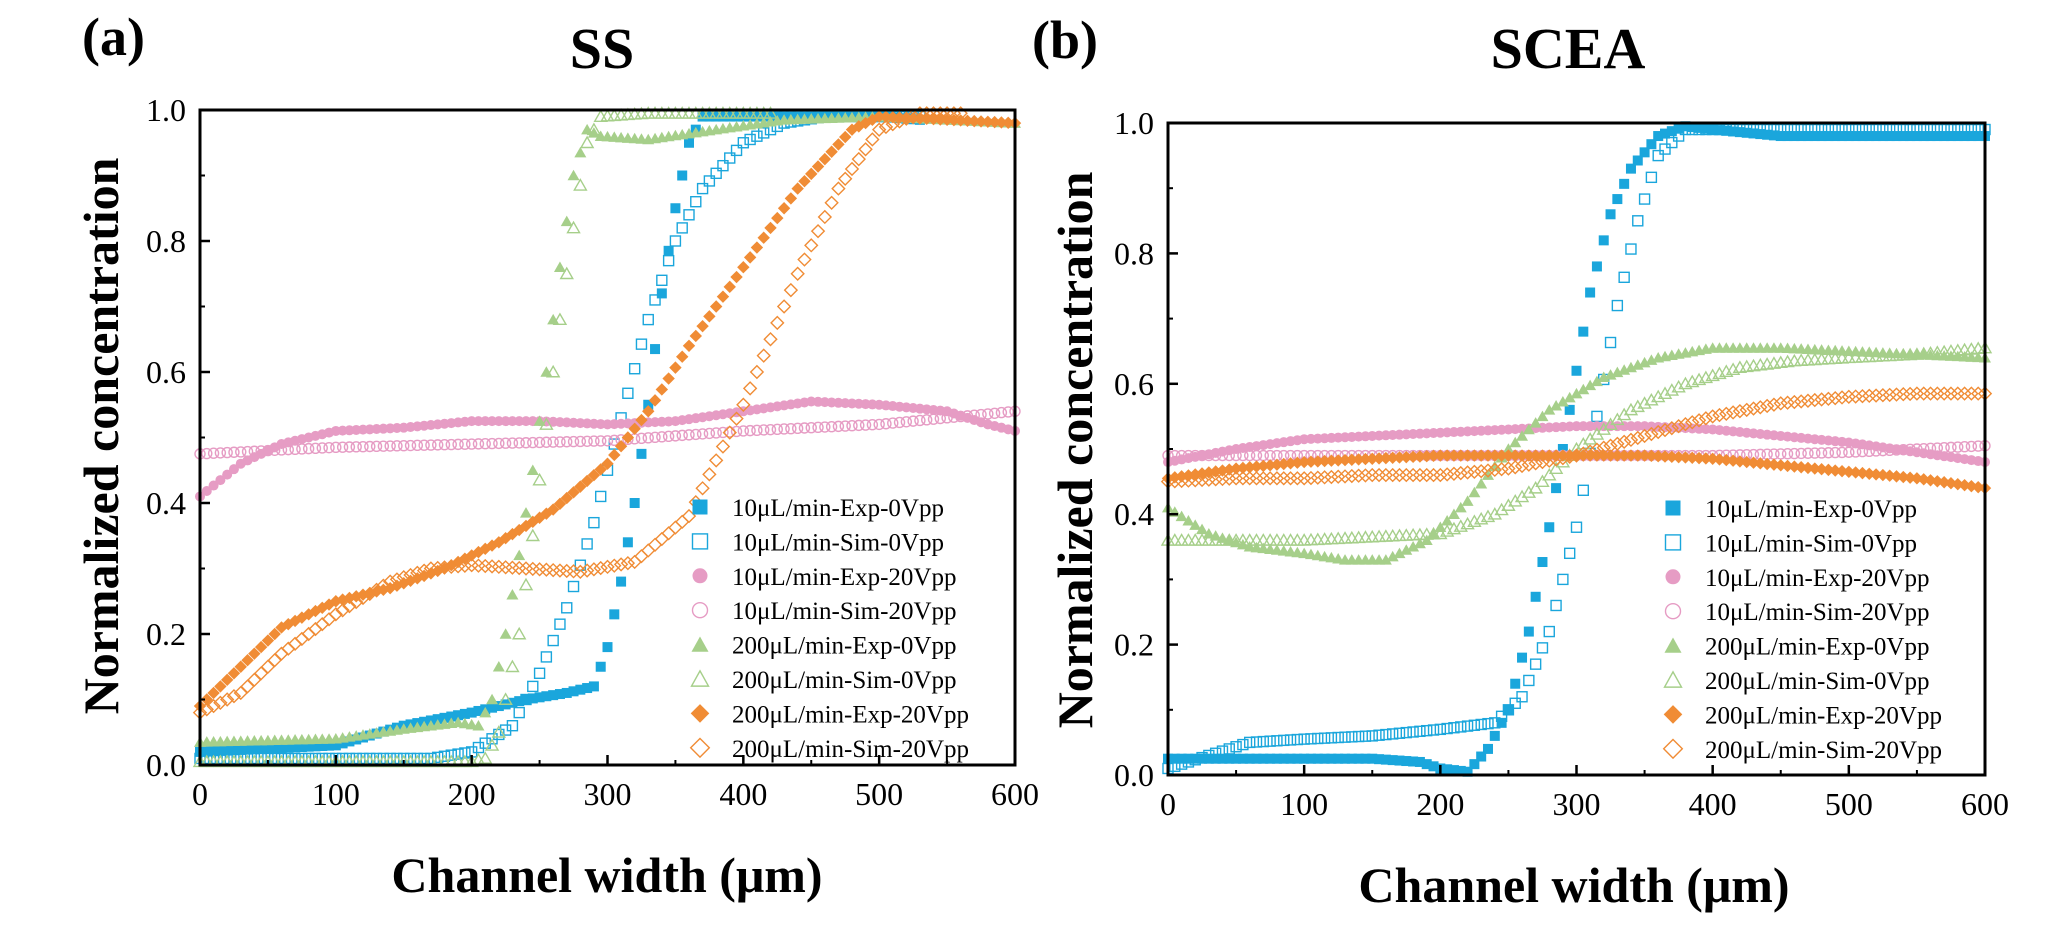 The image size is (2060, 938). I want to click on panel-b-legend-marker, so click(1673, 611).